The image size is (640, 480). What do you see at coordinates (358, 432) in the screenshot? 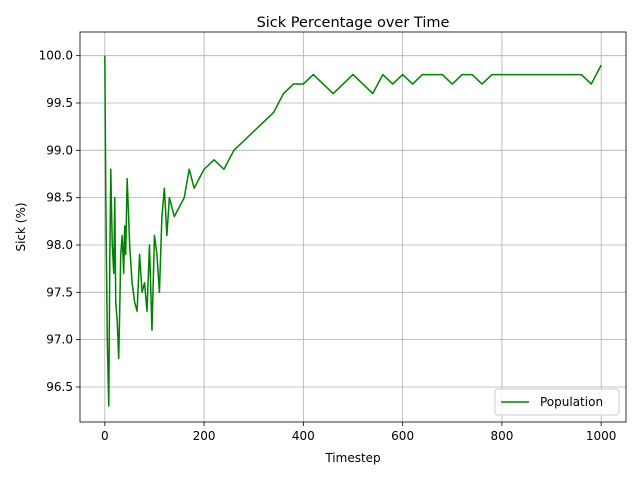
I see `x-axis-ticks: 0 200 400 600 800 1000` at bounding box center [358, 432].